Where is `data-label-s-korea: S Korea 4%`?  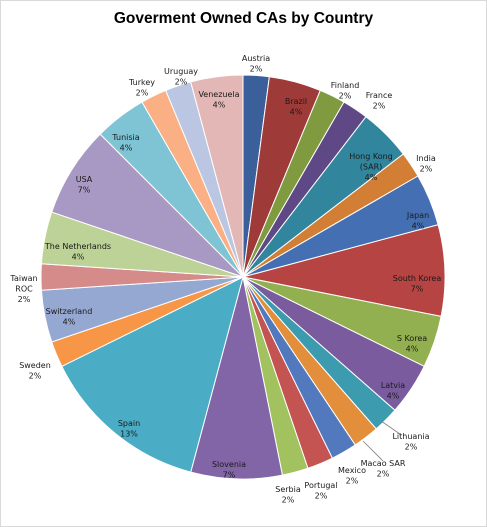 data-label-s-korea: S Korea 4% is located at coordinates (412, 344).